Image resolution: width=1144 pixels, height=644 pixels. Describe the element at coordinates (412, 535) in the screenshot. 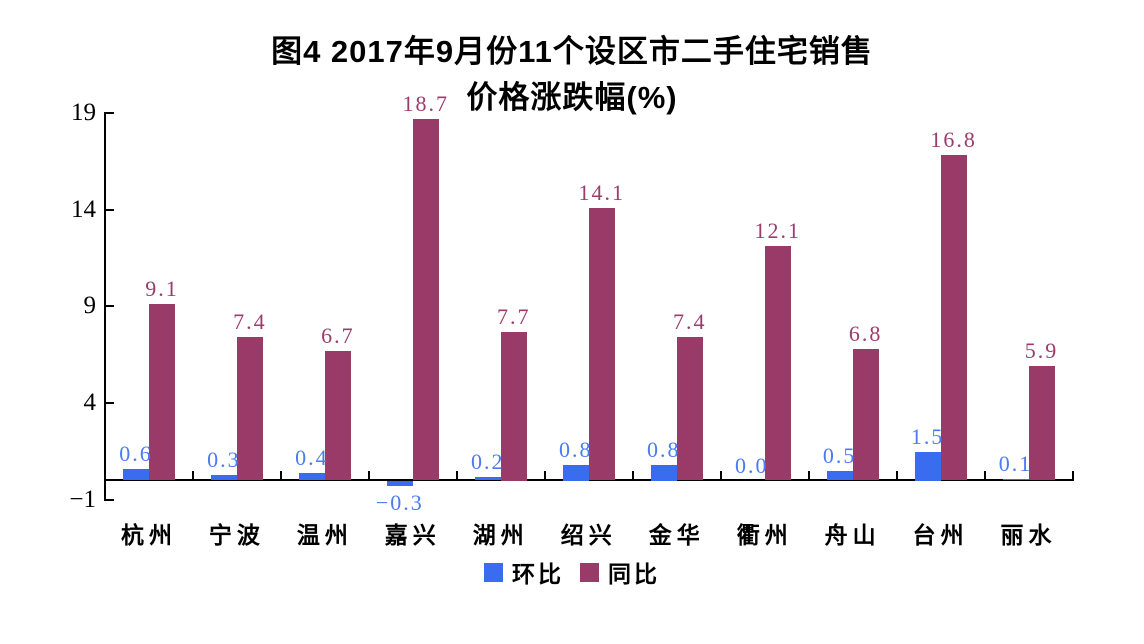

I see `category-label: 嘉兴` at that location.